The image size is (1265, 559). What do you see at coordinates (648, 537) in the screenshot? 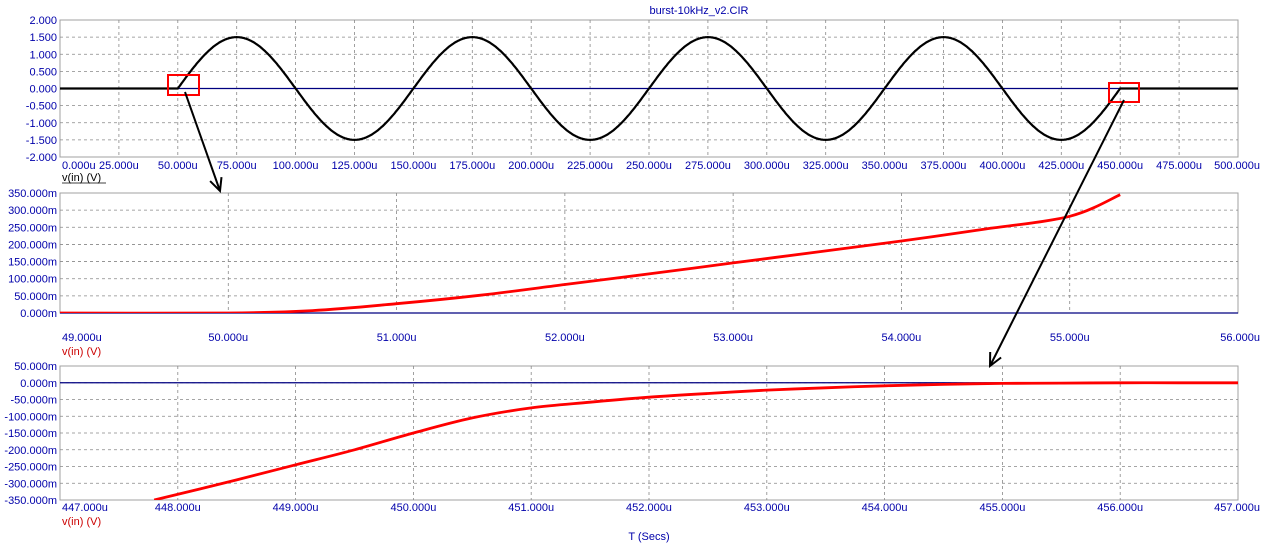
I see `x-axis-label: T (Secs)` at bounding box center [648, 537].